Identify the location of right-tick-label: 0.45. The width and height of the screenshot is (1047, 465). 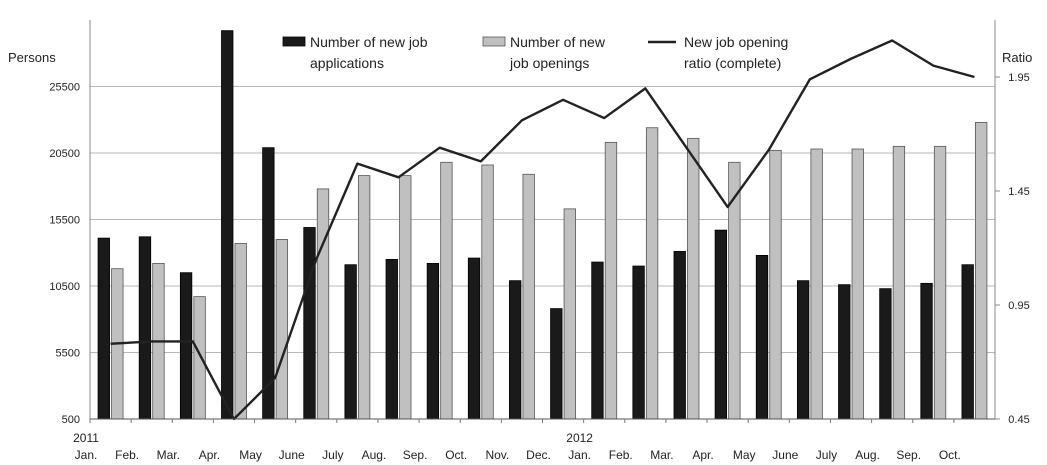
(1018, 420).